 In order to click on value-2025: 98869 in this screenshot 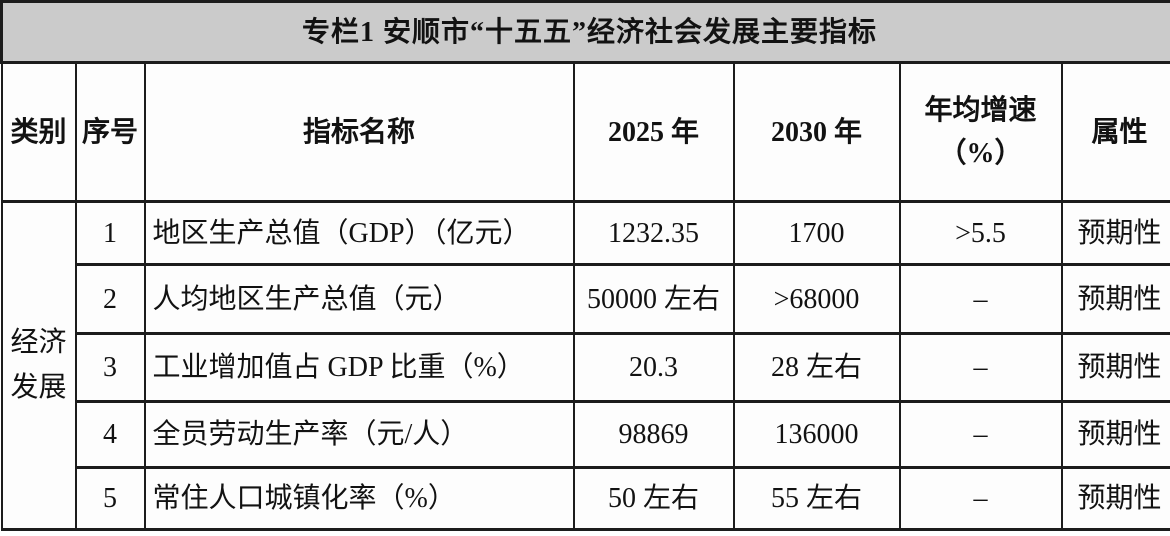, I will do `click(653, 434)`.